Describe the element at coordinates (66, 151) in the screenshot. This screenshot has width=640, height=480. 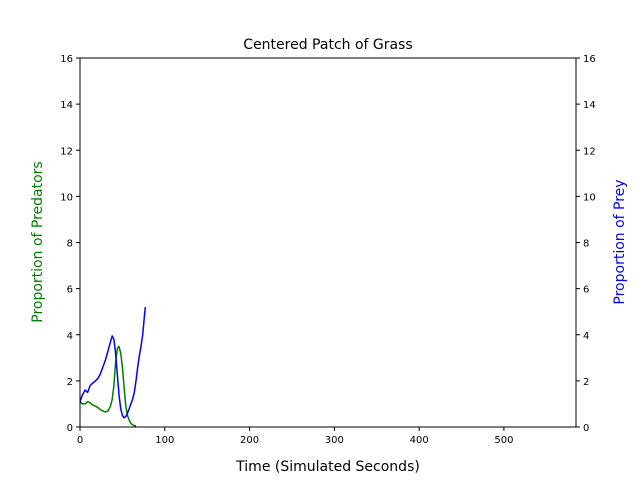
I see `left-y-tick-label: 12` at that location.